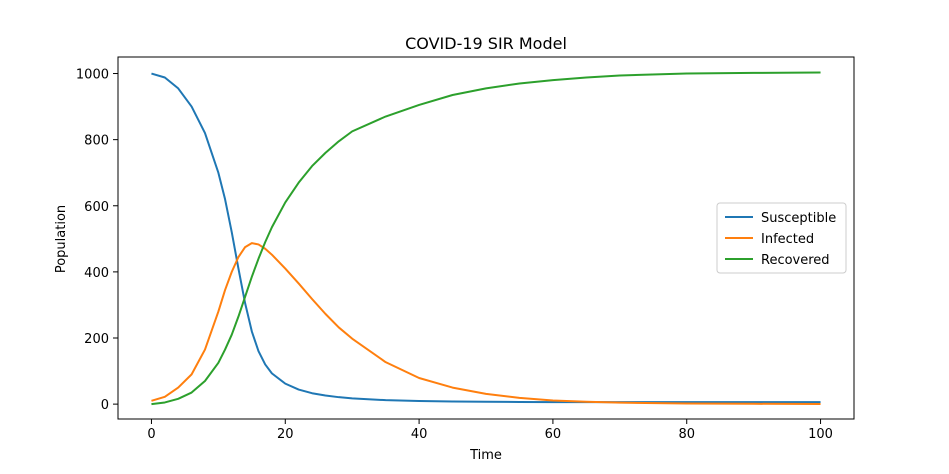 The width and height of the screenshot is (949, 474). Describe the element at coordinates (486, 43) in the screenshot. I see `chart-title: COVID-19 SIR Model` at that location.